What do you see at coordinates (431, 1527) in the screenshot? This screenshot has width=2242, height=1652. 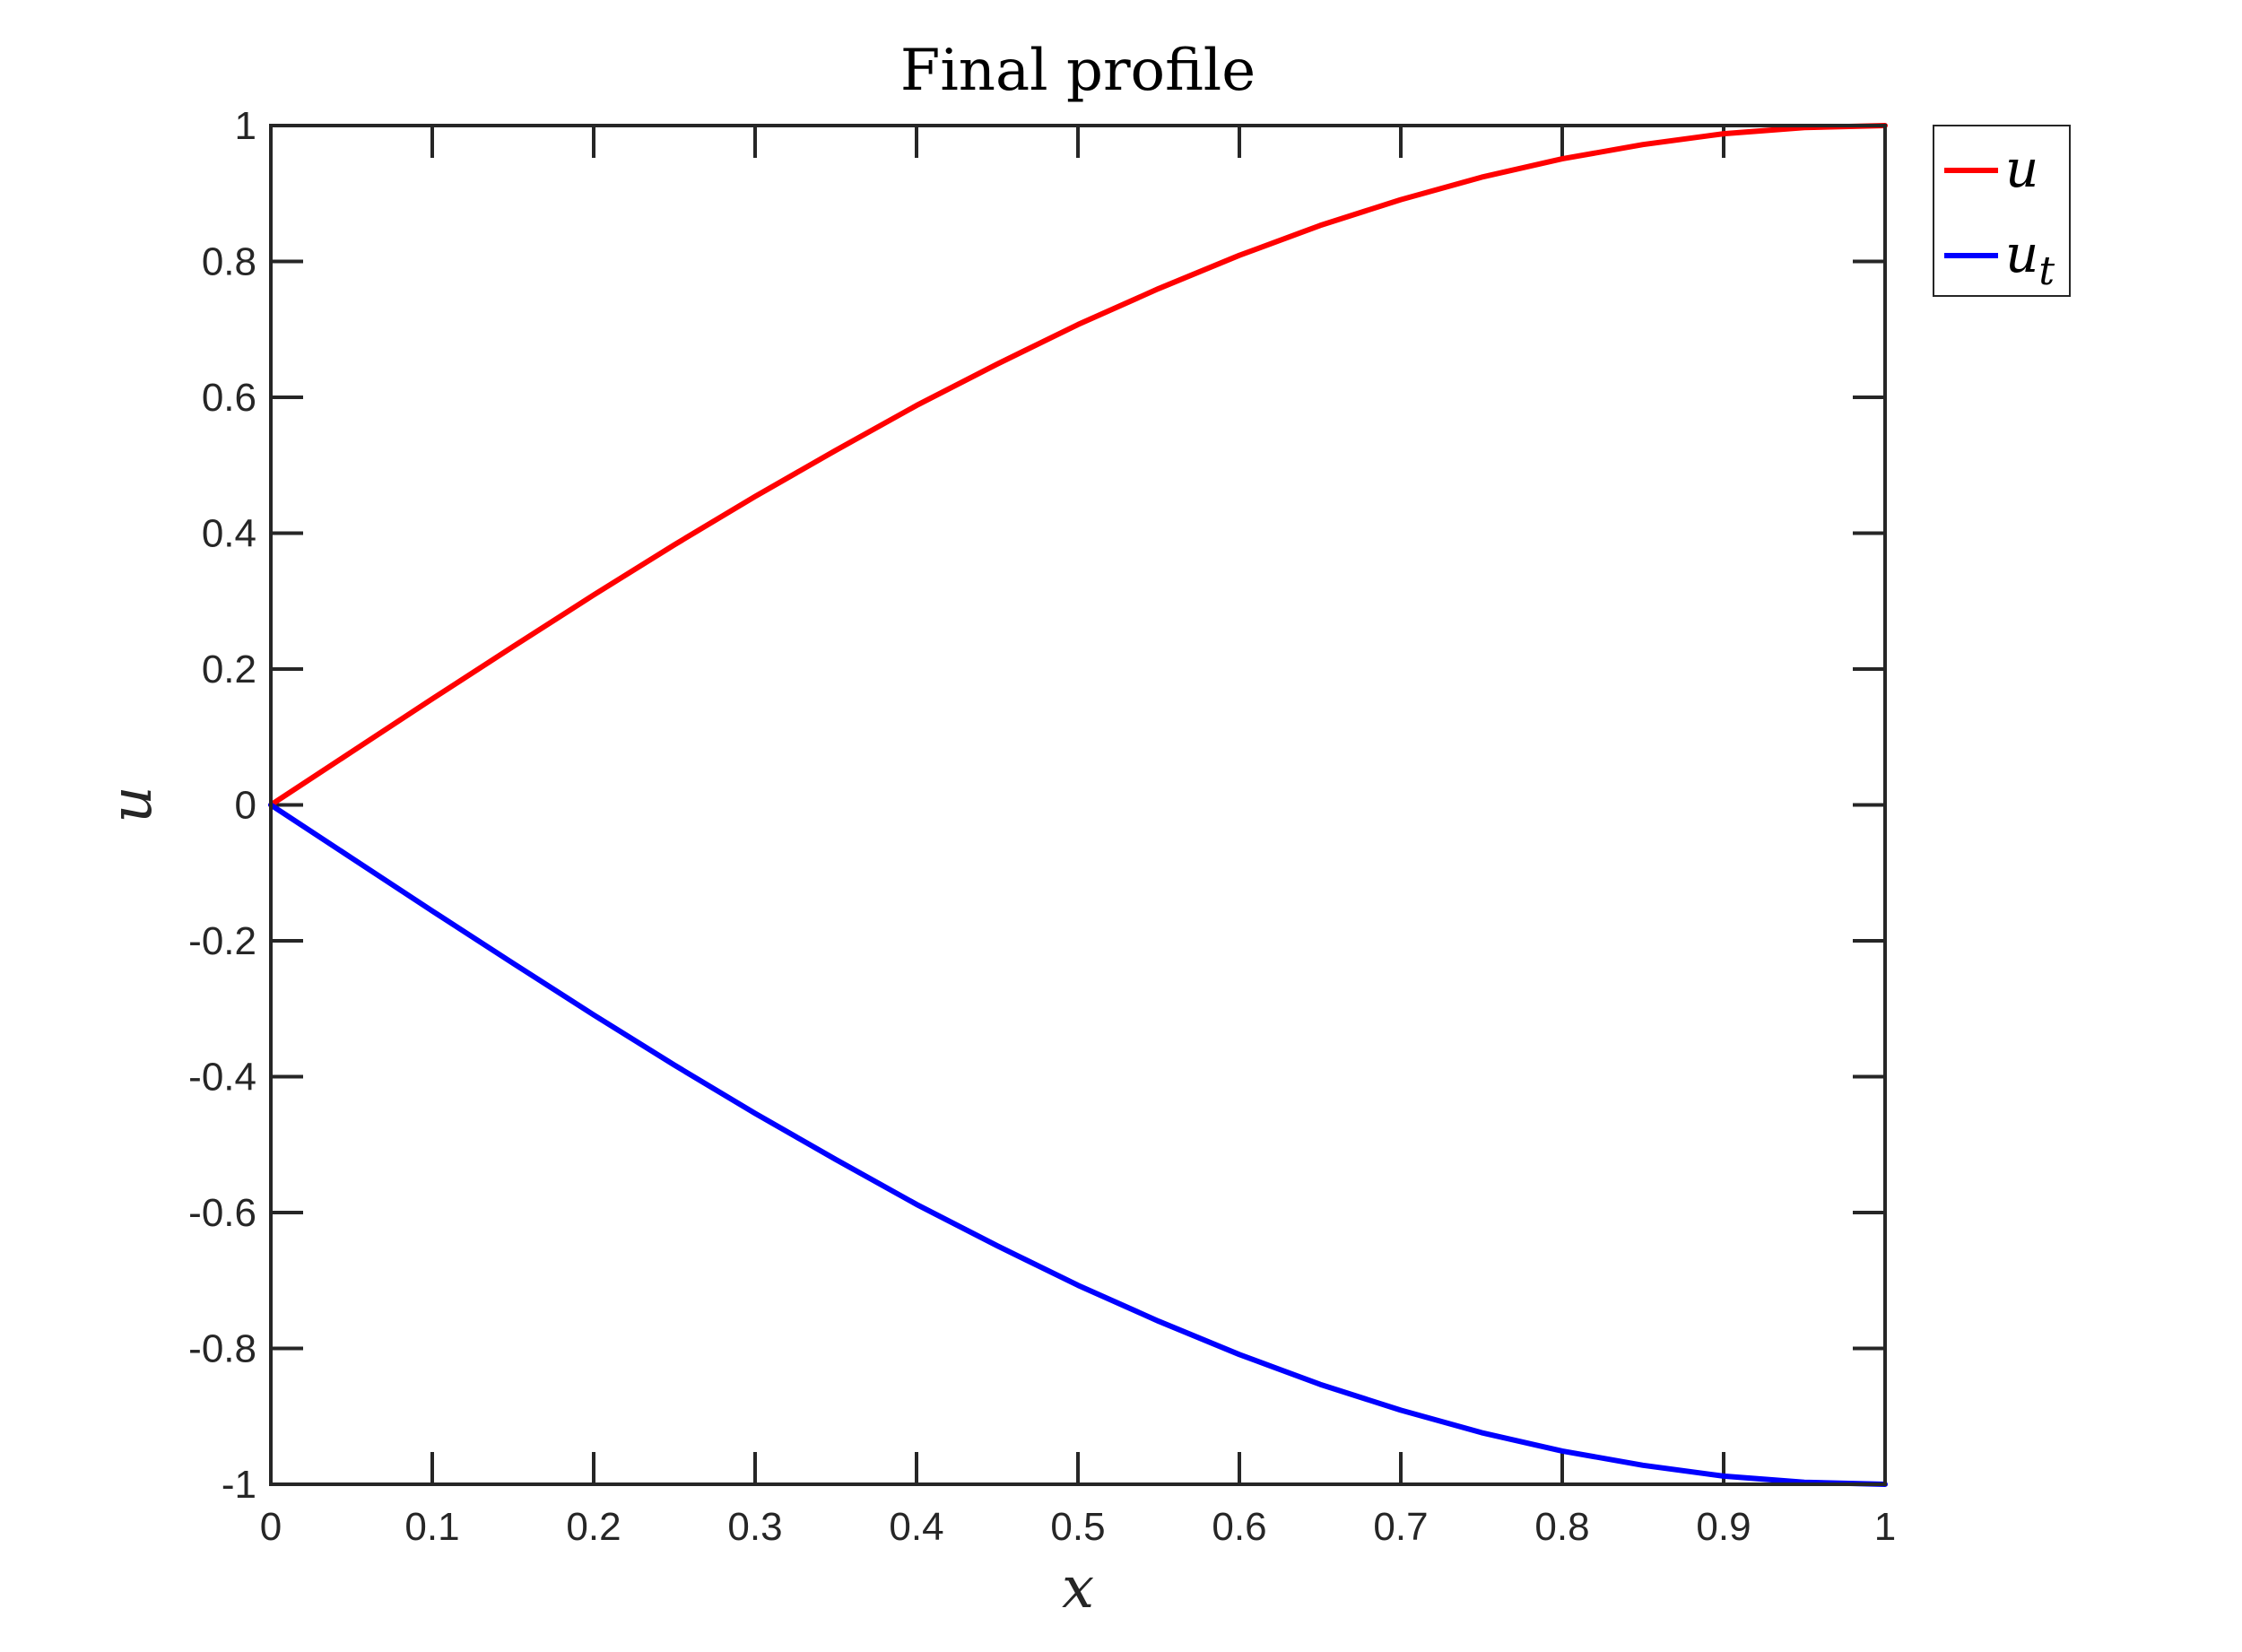 I see `x-tick-label: 0.1` at bounding box center [431, 1527].